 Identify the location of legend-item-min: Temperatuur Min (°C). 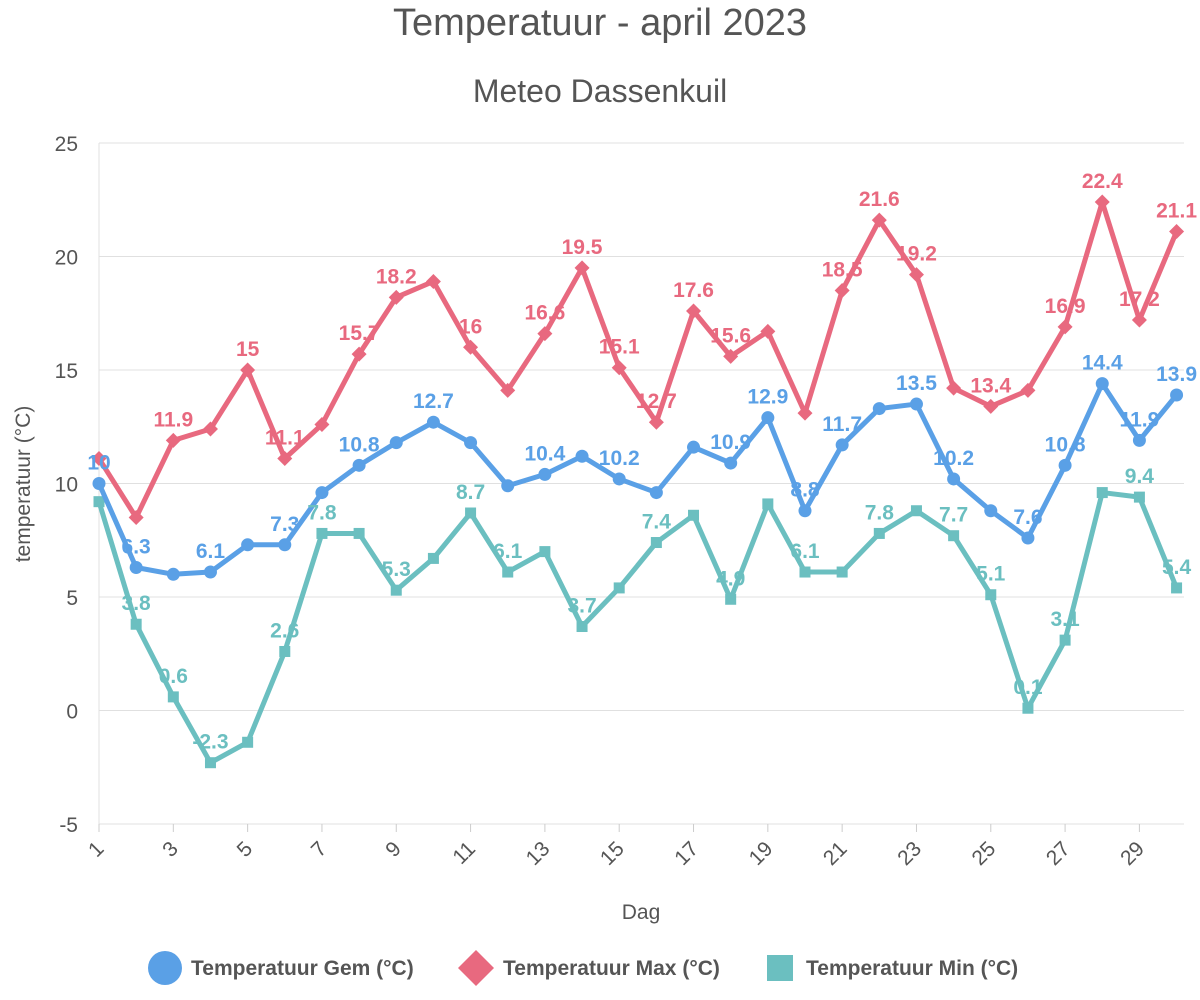
(892, 968).